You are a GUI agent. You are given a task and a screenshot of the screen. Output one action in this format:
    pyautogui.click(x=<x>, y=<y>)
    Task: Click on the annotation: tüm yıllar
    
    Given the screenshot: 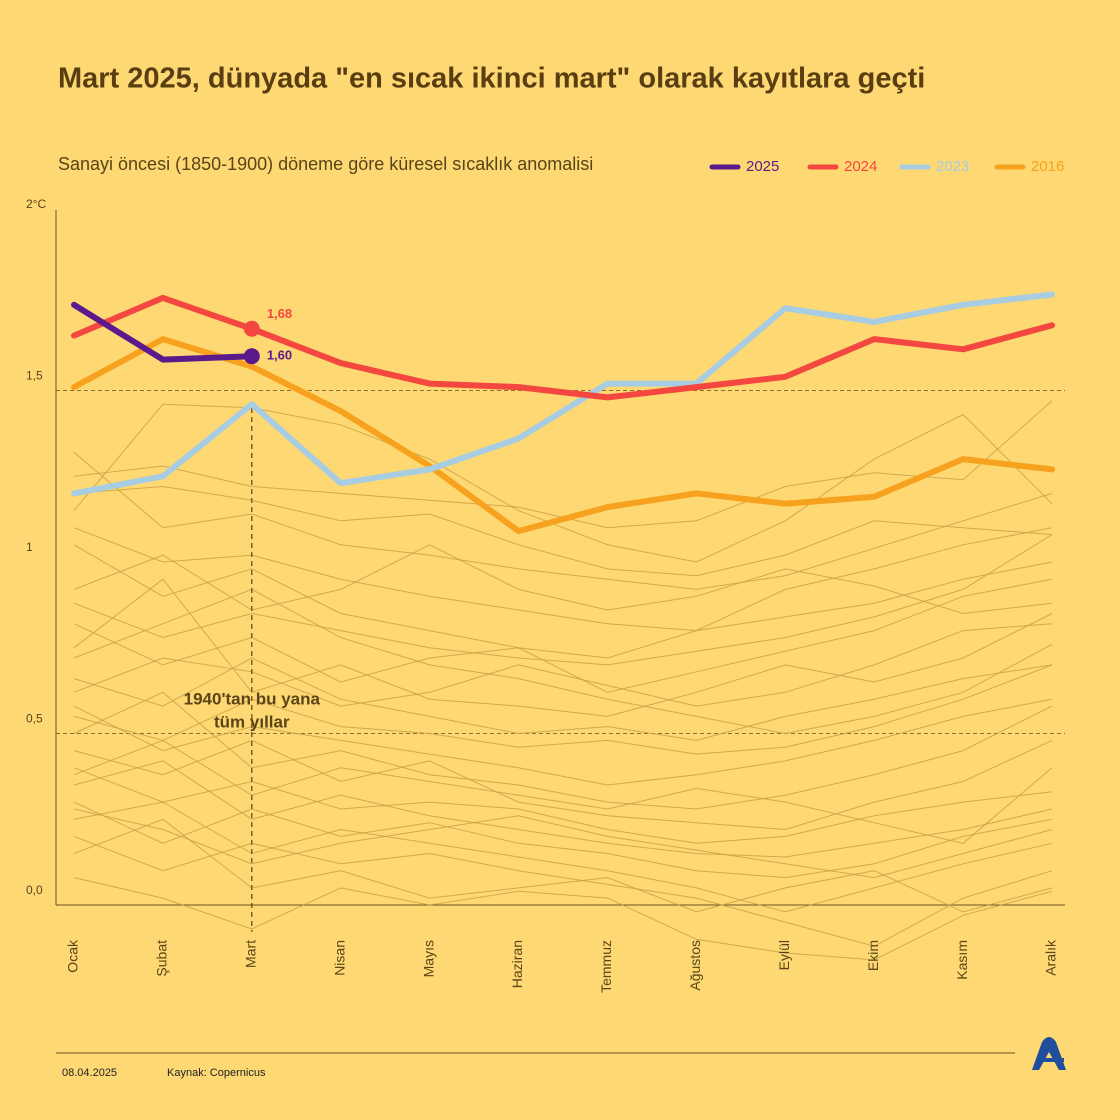 What is the action you would take?
    pyautogui.click(x=252, y=721)
    